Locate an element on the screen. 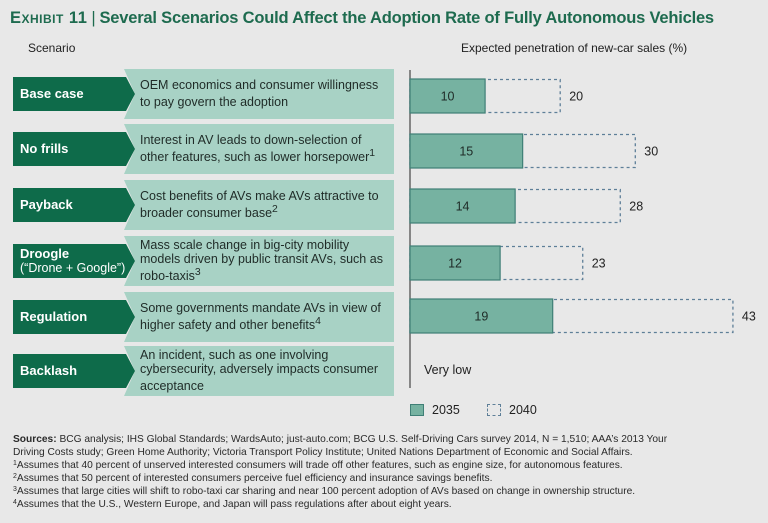  bar-2040-droogle is located at coordinates (496, 263).